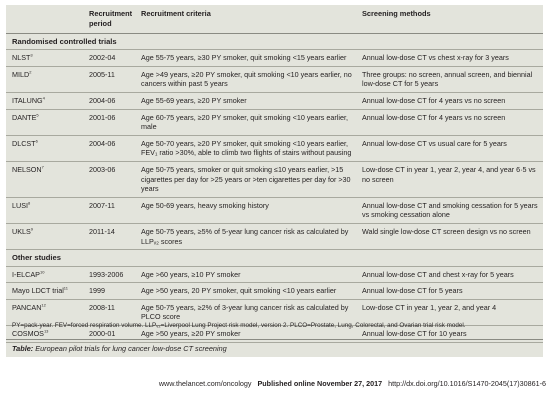 This screenshot has height=400, width=552. Describe the element at coordinates (36, 141) in the screenshot. I see `reference-number: 6` at that location.